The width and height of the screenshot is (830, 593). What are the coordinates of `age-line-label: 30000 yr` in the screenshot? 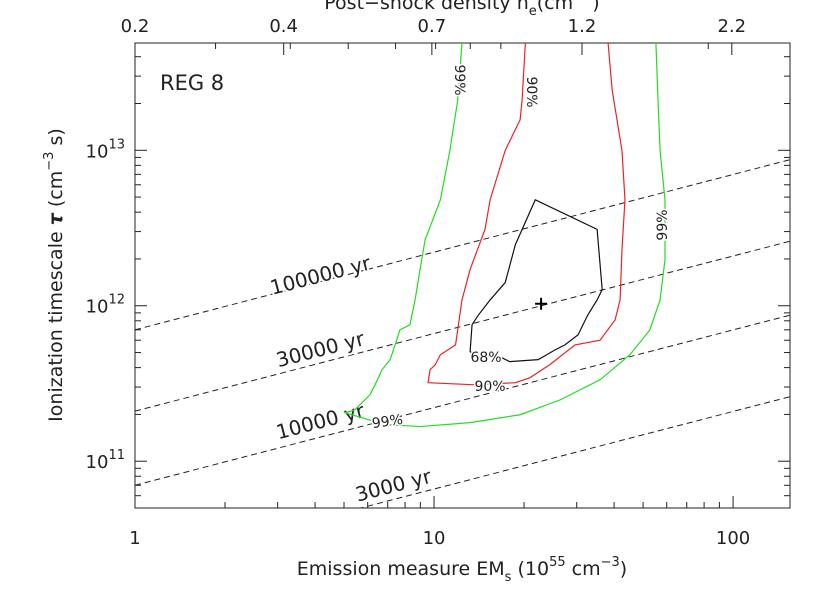 It's located at (321, 349).